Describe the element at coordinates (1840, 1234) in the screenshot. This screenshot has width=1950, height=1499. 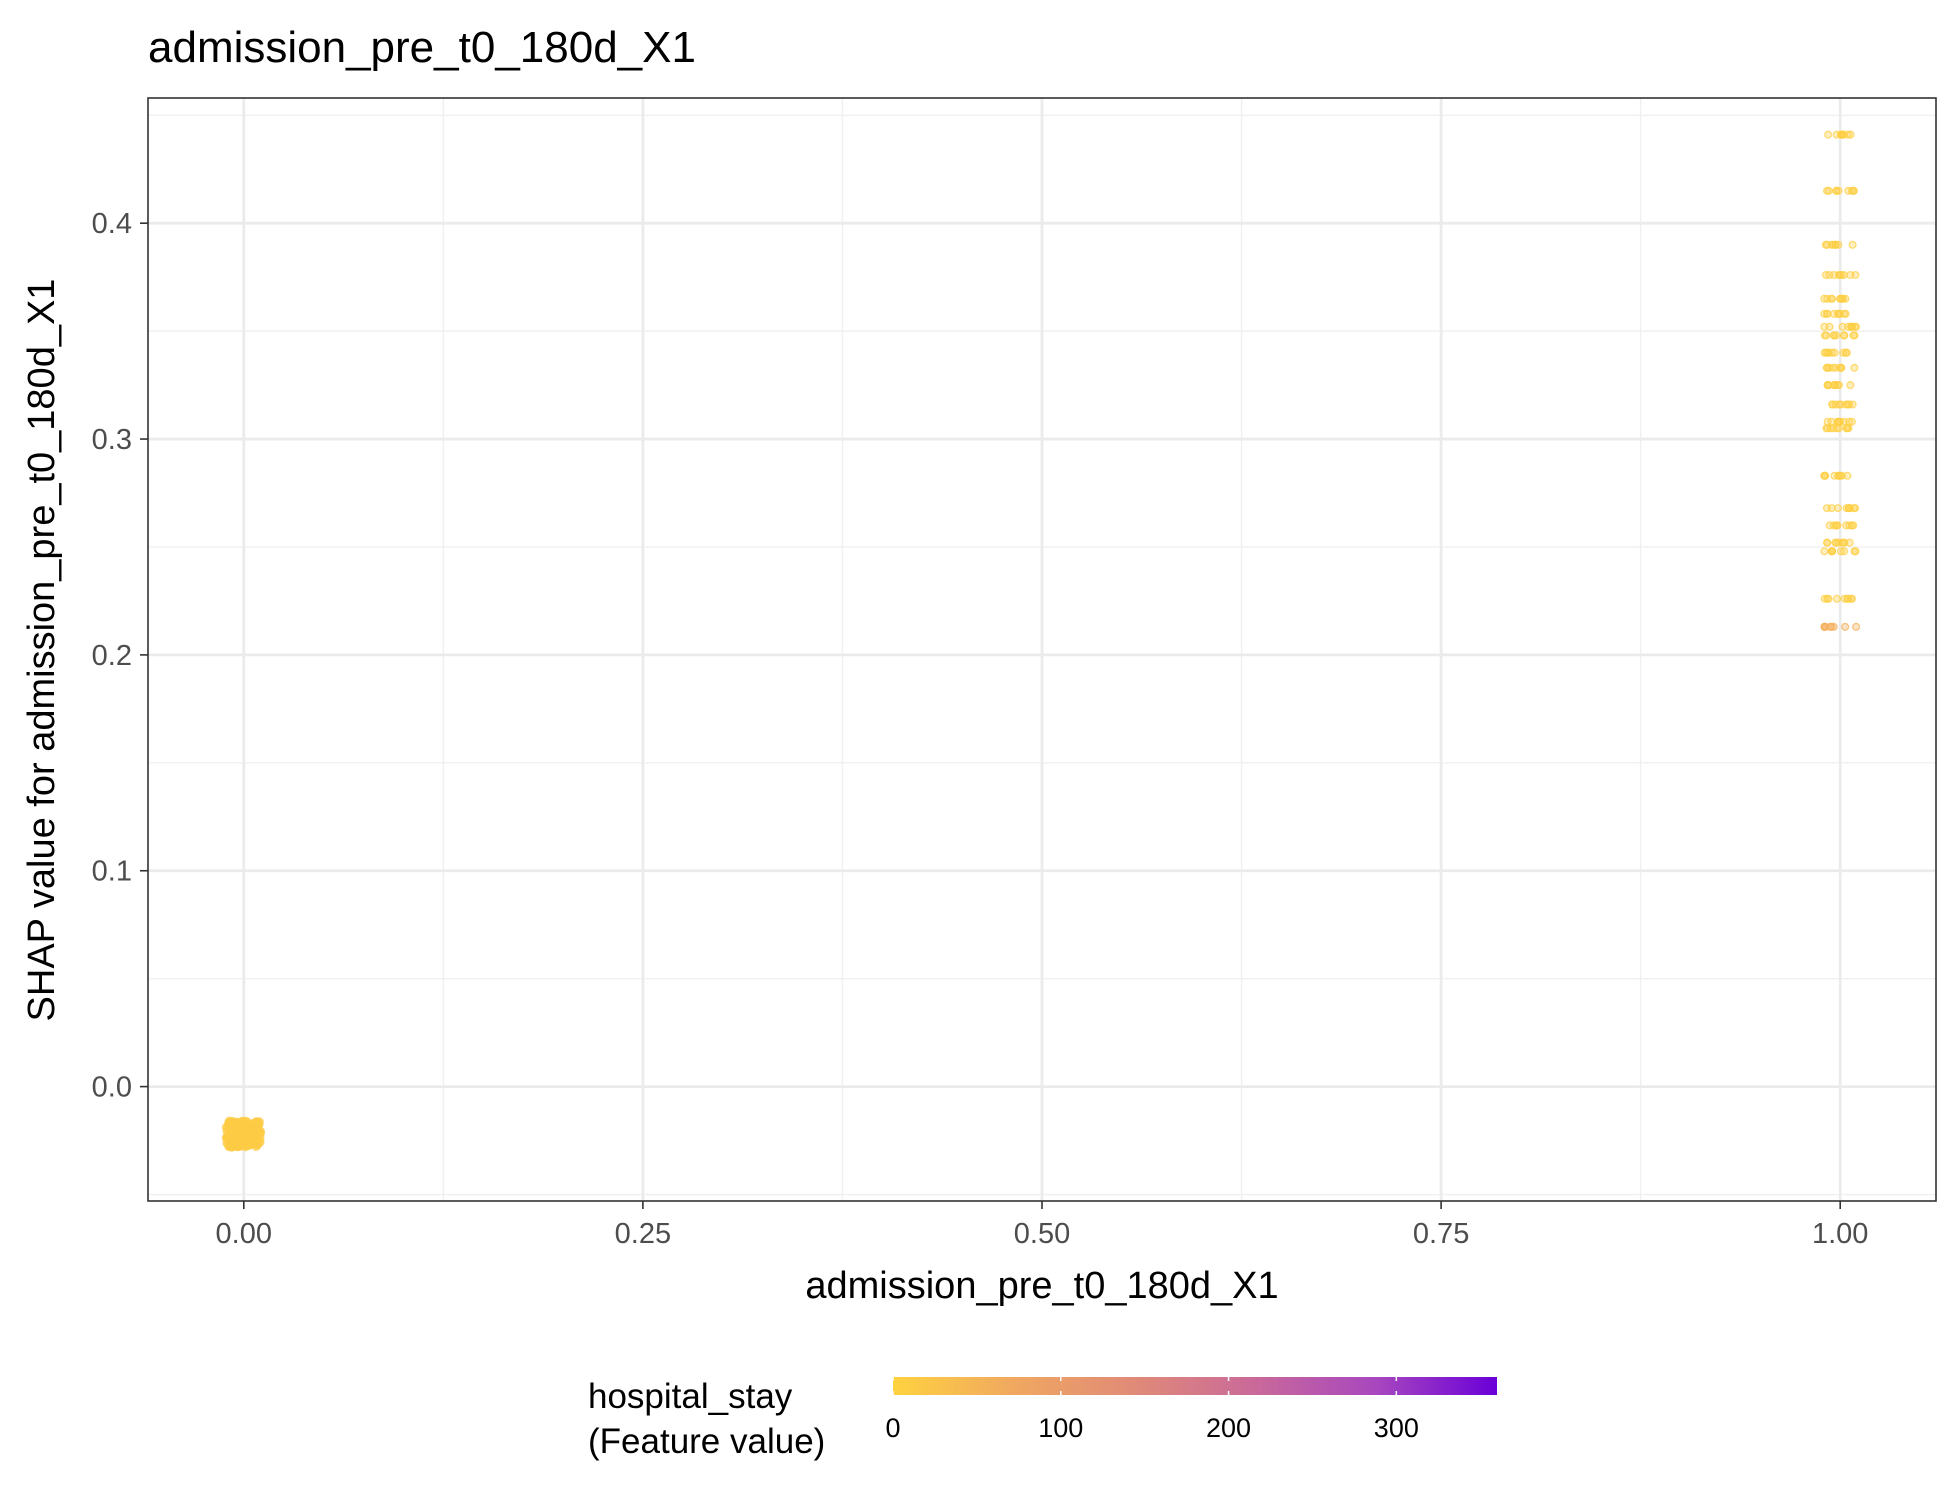
I see `x-tick-label: 1.00` at that location.